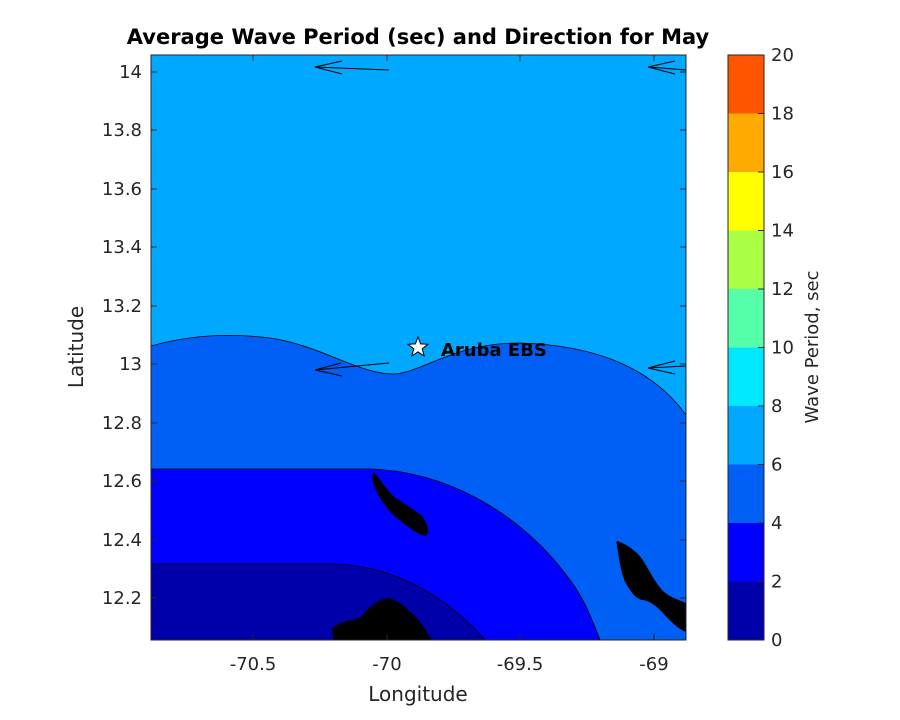 The image size is (900, 720). Describe the element at coordinates (394, 540) in the screenshot. I see `y-tick: 12.4` at that location.